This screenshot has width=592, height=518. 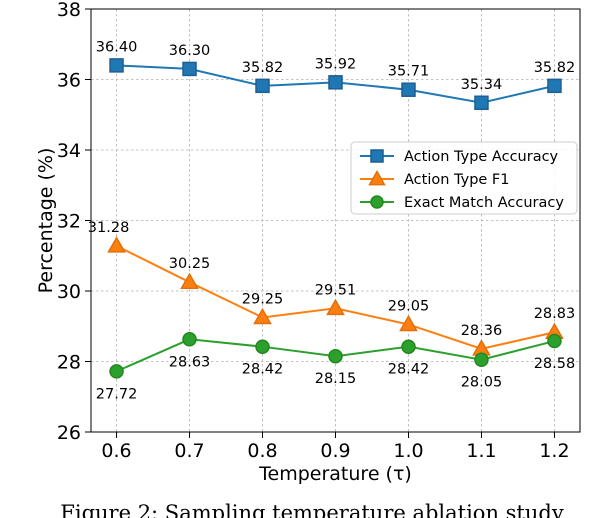 What do you see at coordinates (335, 474) in the screenshot?
I see `x-axis-title: Temperature (τ)` at bounding box center [335, 474].